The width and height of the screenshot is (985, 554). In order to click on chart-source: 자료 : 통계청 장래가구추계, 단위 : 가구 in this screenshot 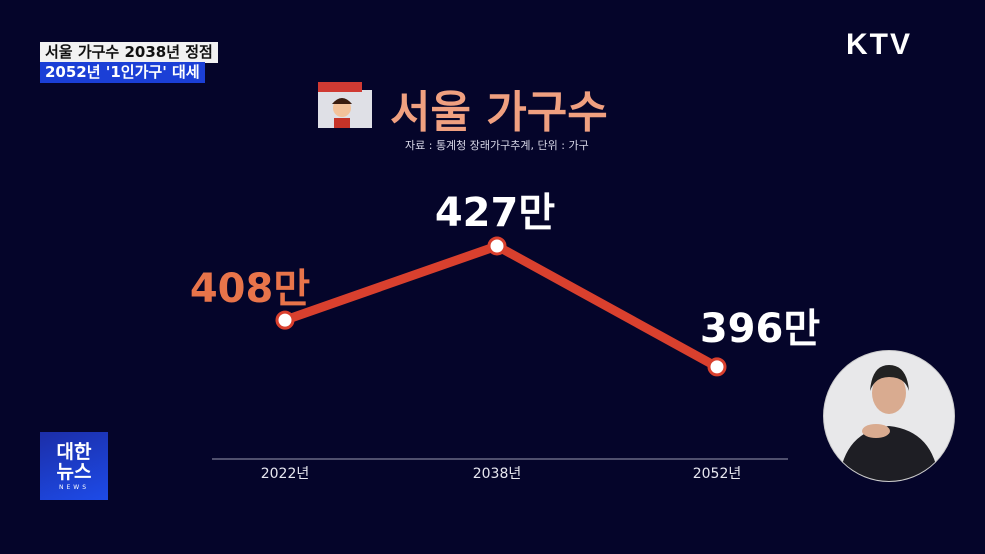, I will do `click(497, 145)`.